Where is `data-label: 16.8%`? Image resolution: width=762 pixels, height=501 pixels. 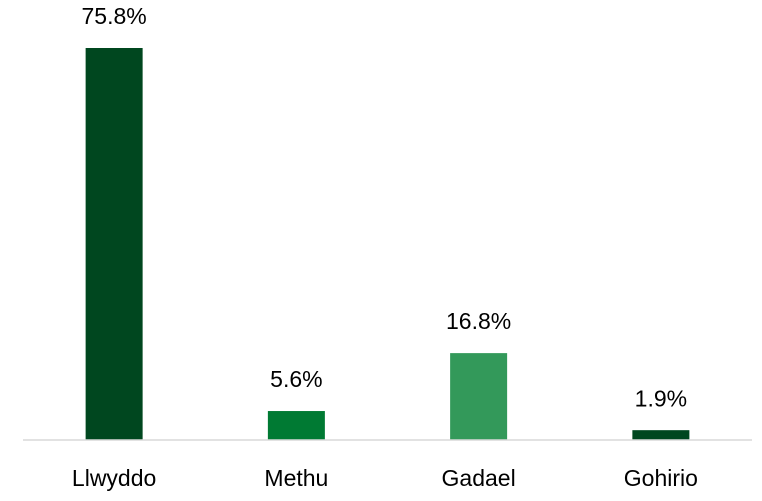 data-label: 16.8% is located at coordinates (478, 321).